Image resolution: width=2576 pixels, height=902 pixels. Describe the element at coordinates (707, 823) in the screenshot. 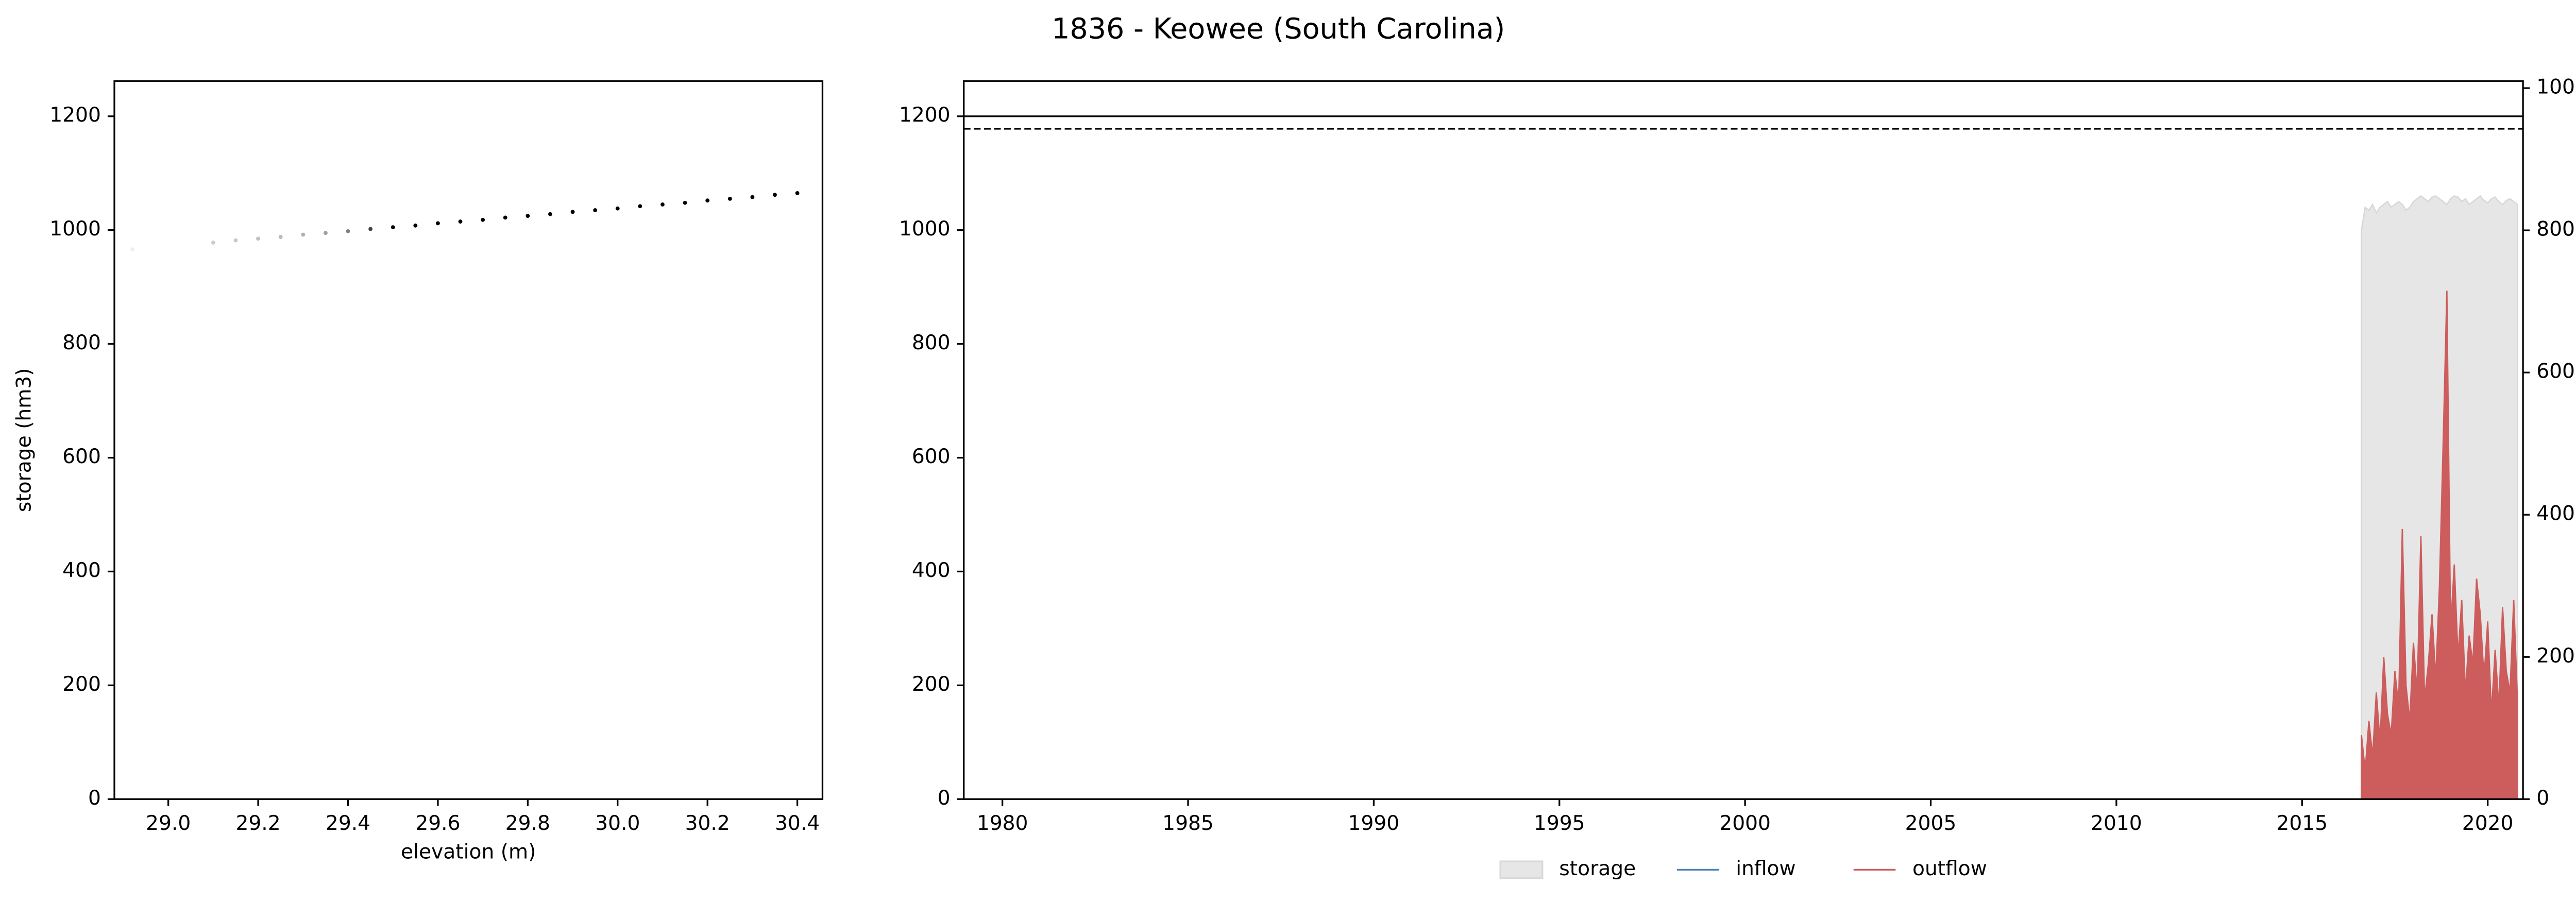

I see `x-tick-label: 30.2` at that location.